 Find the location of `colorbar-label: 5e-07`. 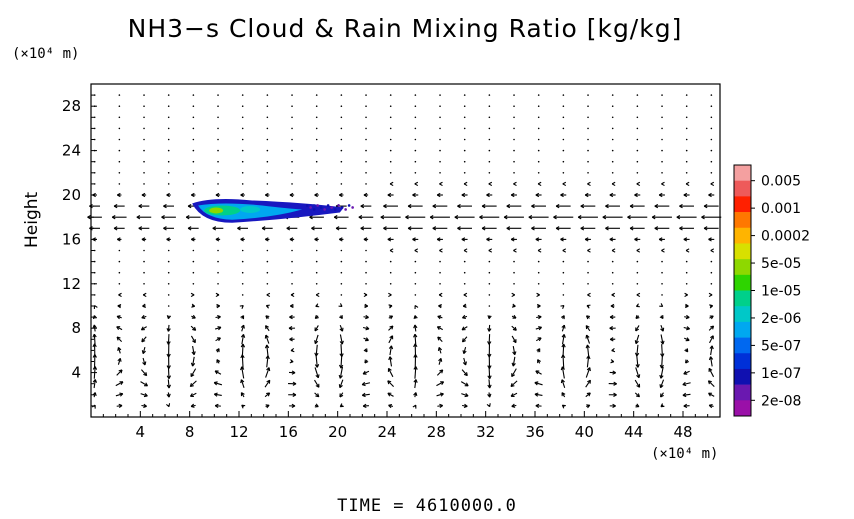

colorbar-label: 5e-07 is located at coordinates (781, 346).